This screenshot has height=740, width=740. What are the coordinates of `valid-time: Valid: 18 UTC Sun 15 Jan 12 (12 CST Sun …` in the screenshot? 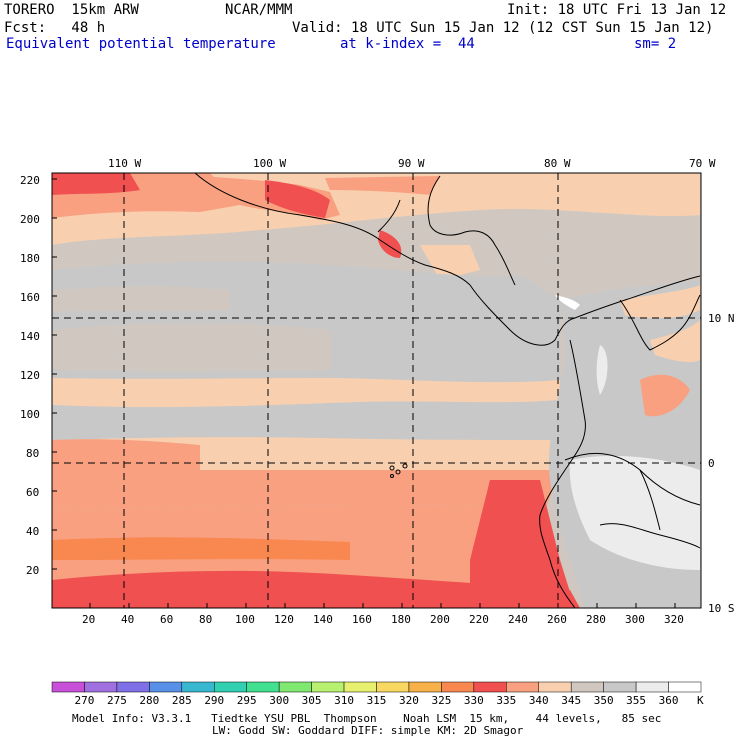 It's located at (503, 28).